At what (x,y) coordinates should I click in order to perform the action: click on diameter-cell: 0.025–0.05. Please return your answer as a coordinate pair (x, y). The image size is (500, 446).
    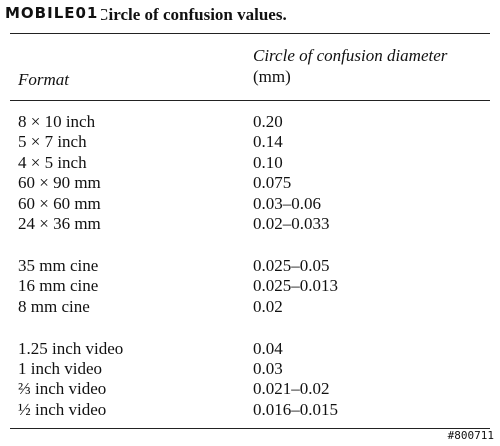
    Looking at the image, I should click on (291, 265).